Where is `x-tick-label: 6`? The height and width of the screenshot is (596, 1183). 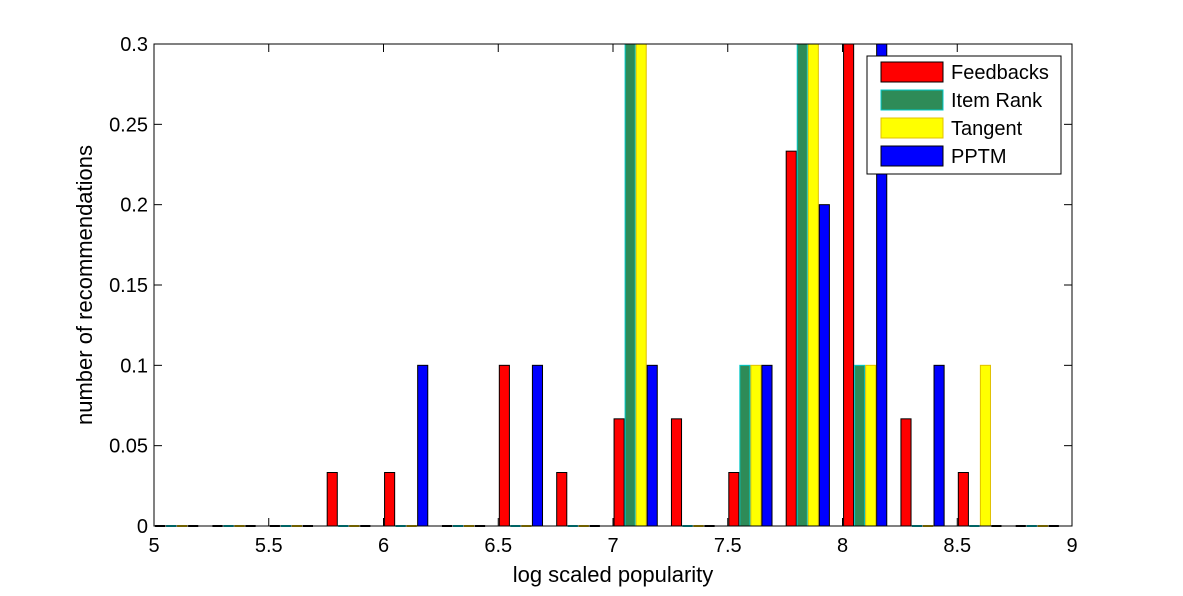 x-tick-label: 6 is located at coordinates (383, 546).